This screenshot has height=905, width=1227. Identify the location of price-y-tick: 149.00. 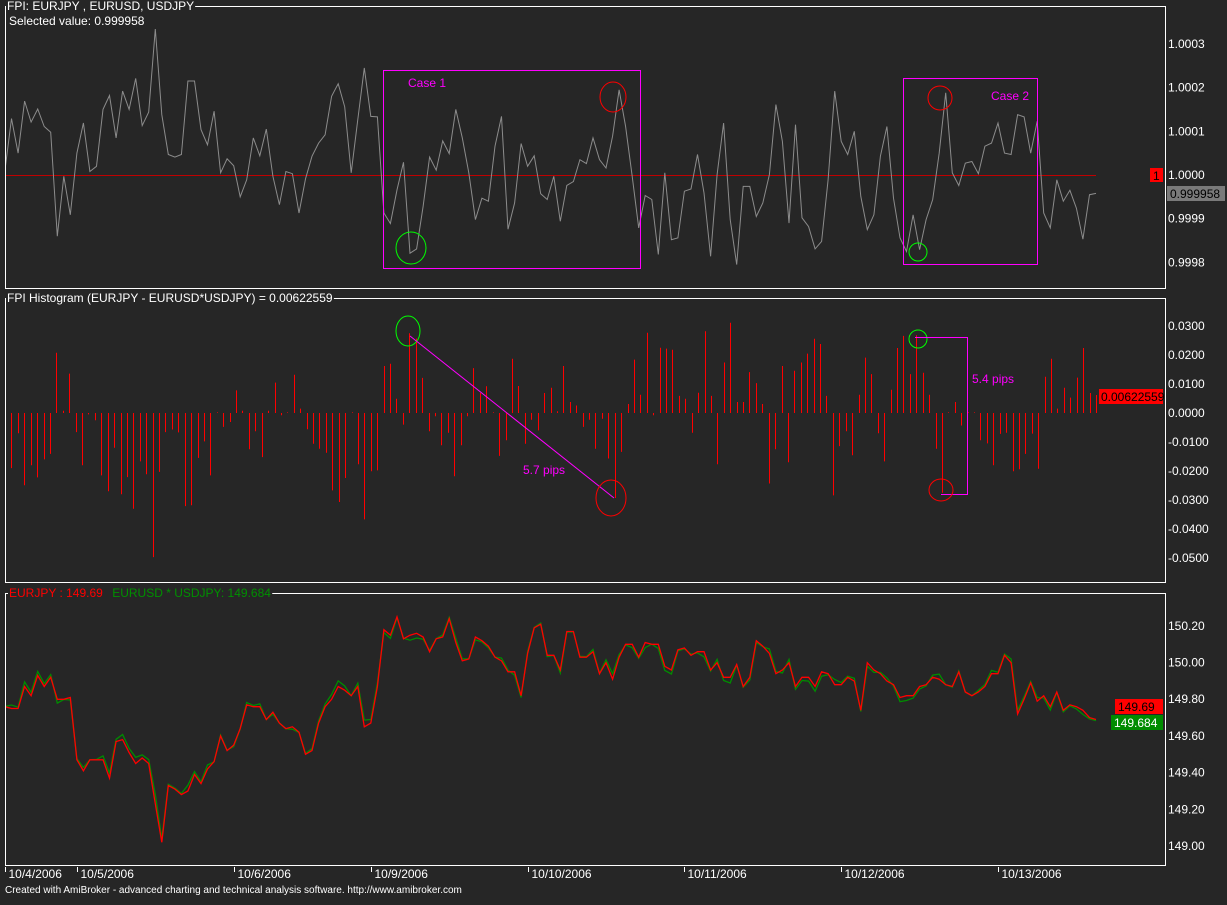
(1186, 846).